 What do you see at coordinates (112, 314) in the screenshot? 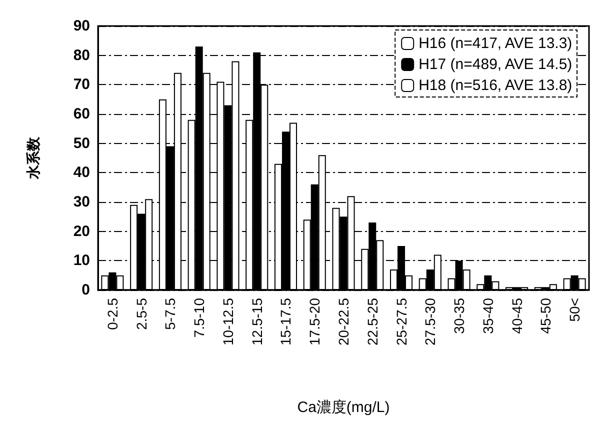
I see `x-tick-label: 0-2.5` at bounding box center [112, 314].